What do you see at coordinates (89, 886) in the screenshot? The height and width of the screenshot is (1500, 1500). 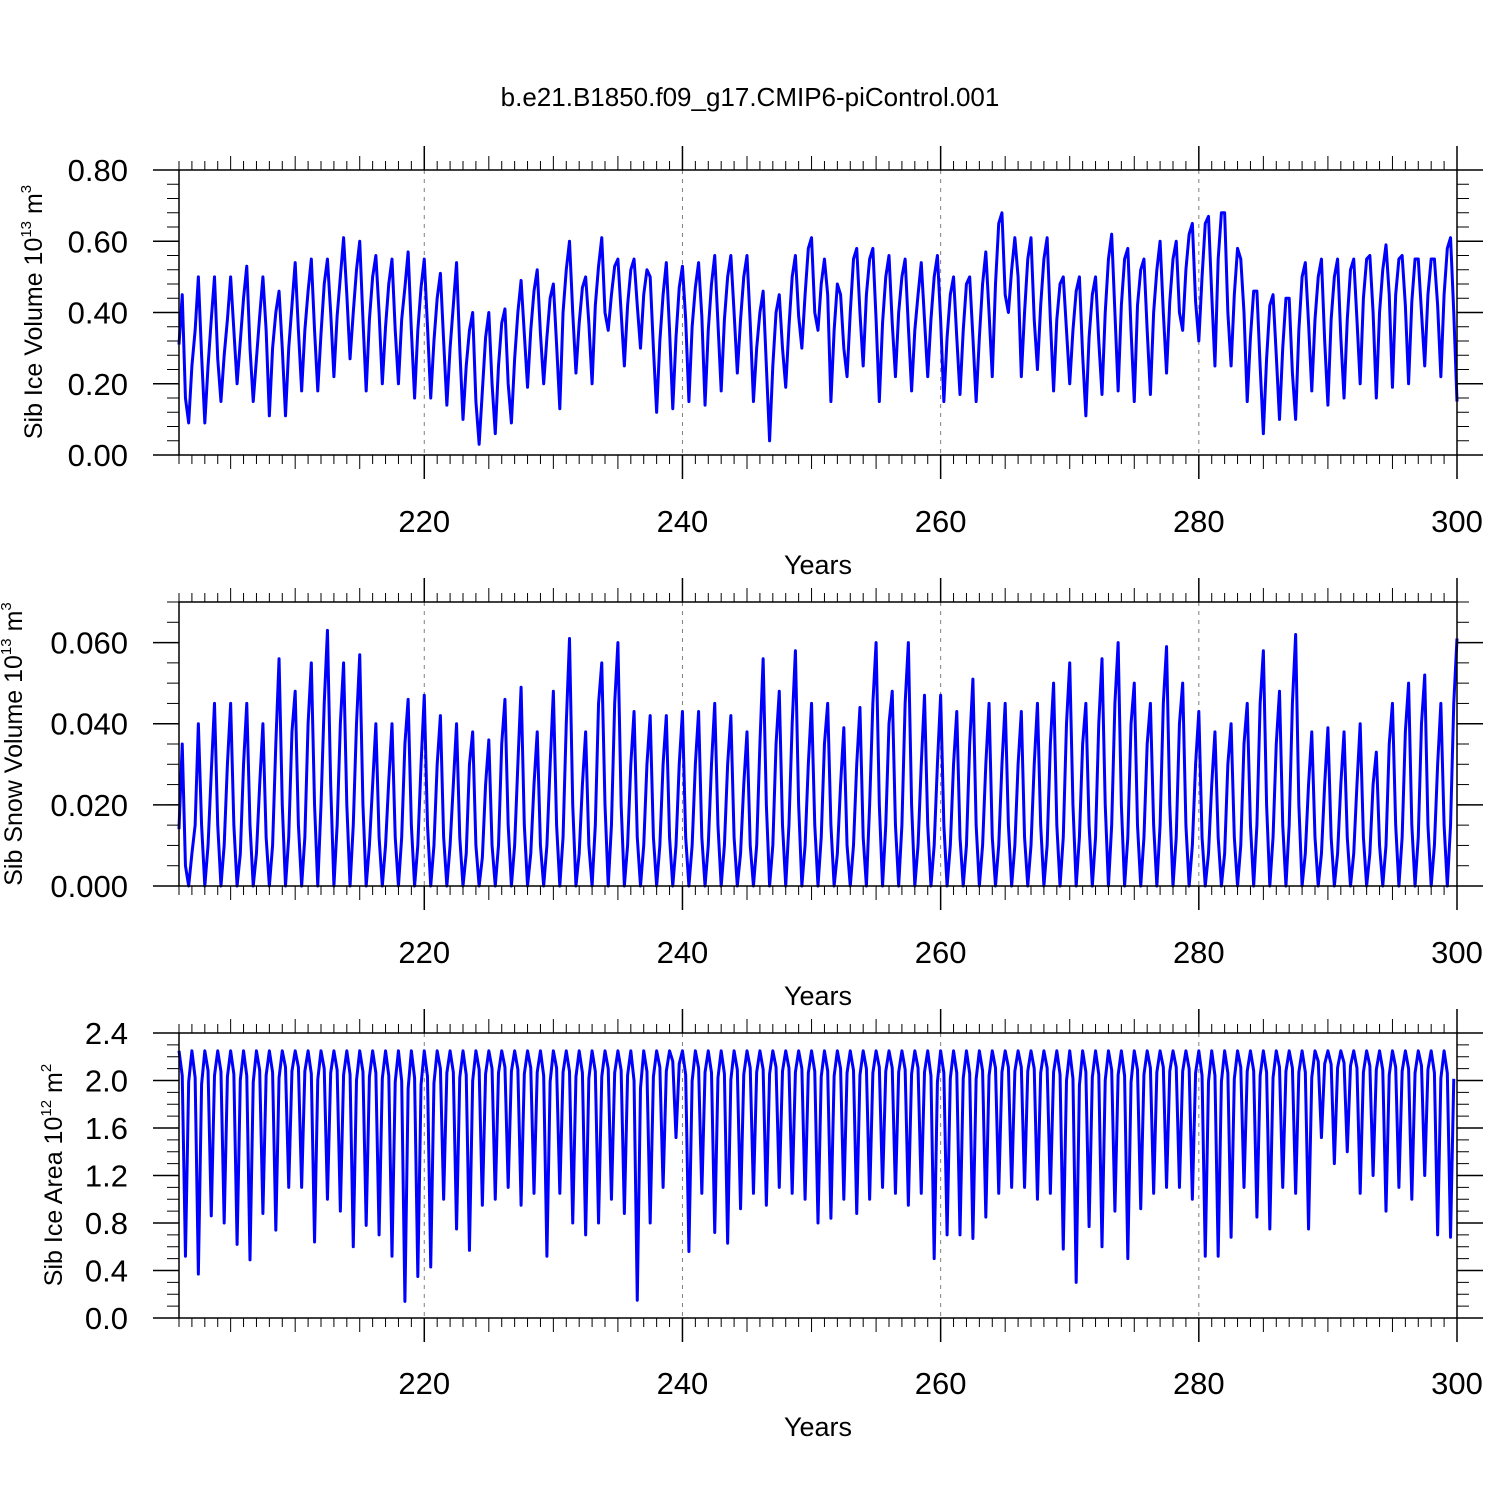 I see `y-tick-label: 0.000` at bounding box center [89, 886].